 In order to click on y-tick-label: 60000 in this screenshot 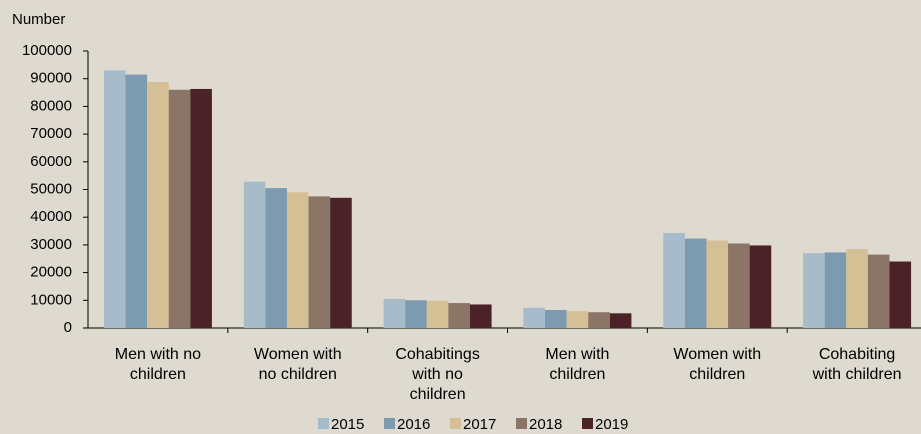, I will do `click(51, 161)`.